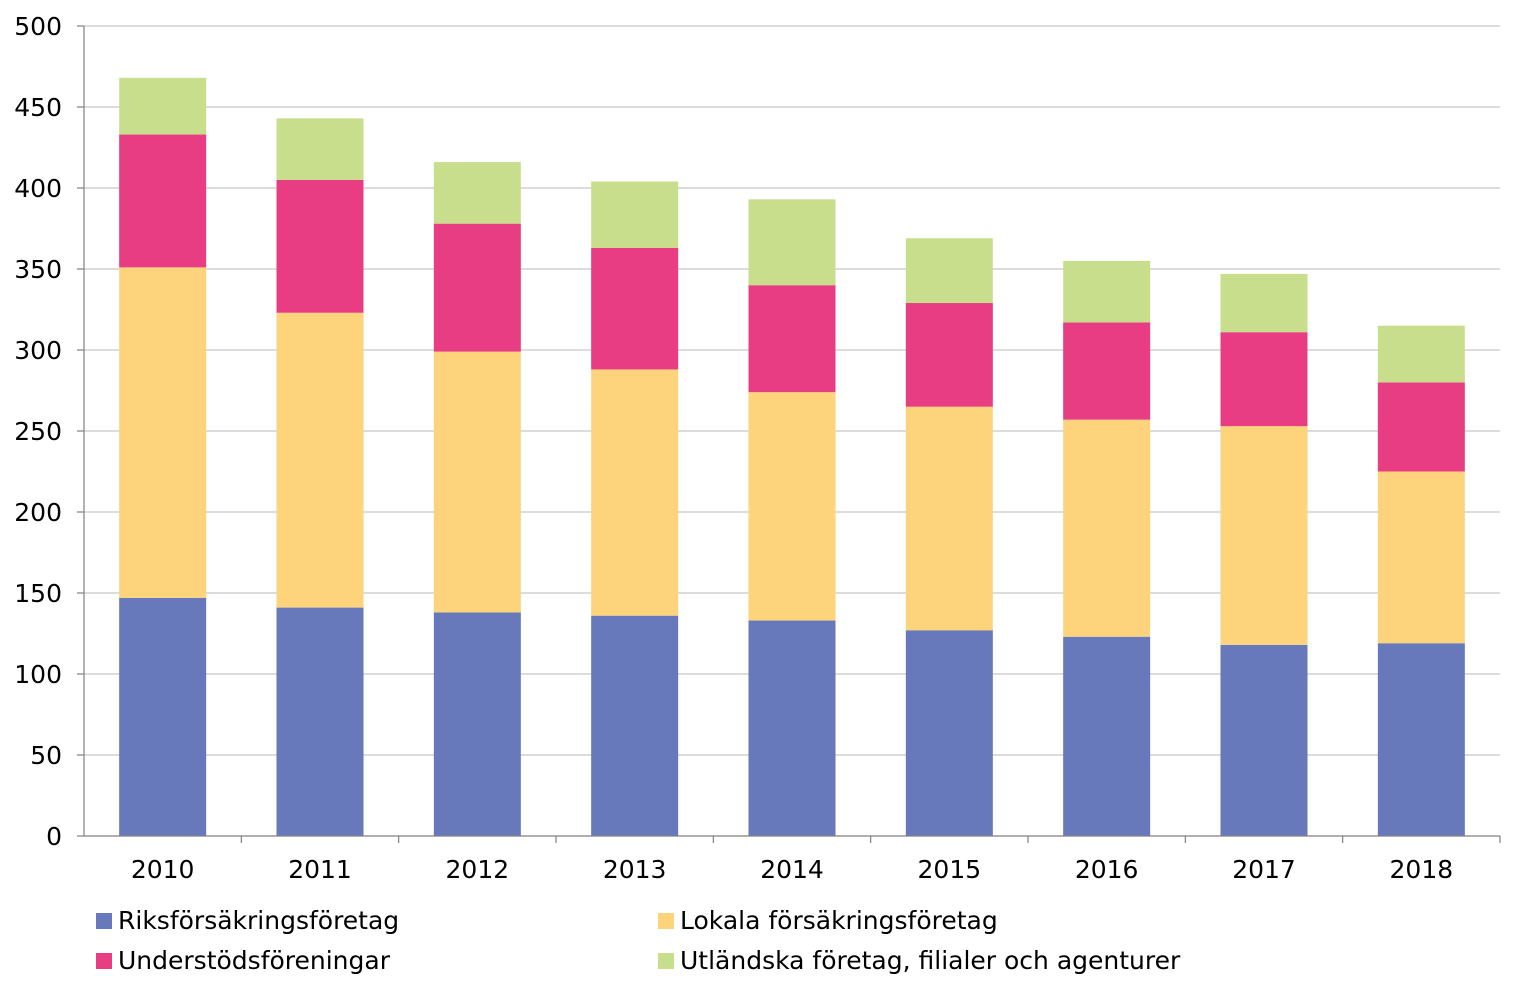  I want to click on y-axis-ticks: 0 50 100 150 200 250 300 350 400 450 500, so click(49, 431).